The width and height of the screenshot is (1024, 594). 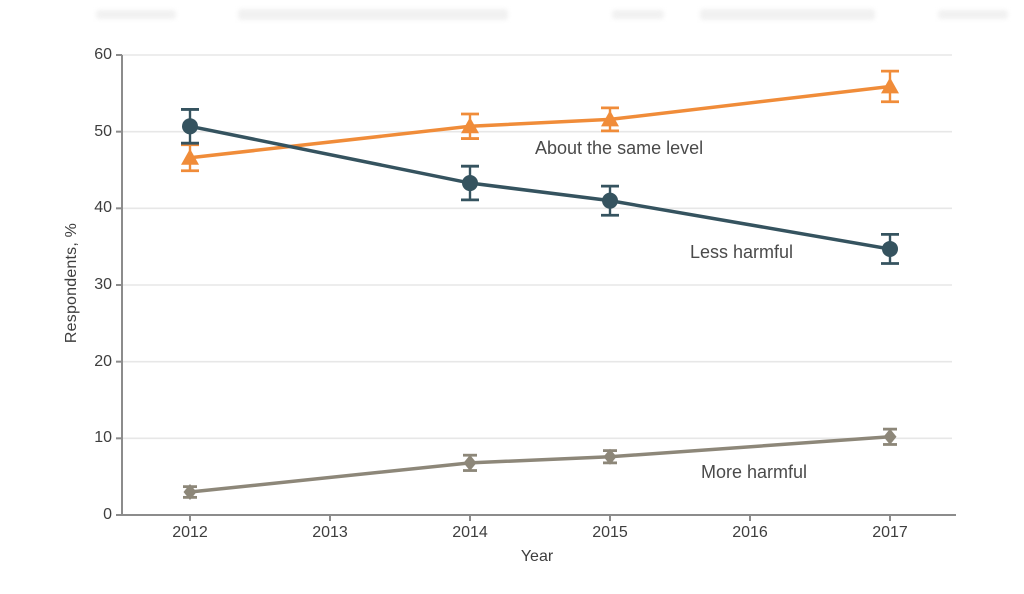 What do you see at coordinates (103, 438) in the screenshot?
I see `y-tick-label: 10` at bounding box center [103, 438].